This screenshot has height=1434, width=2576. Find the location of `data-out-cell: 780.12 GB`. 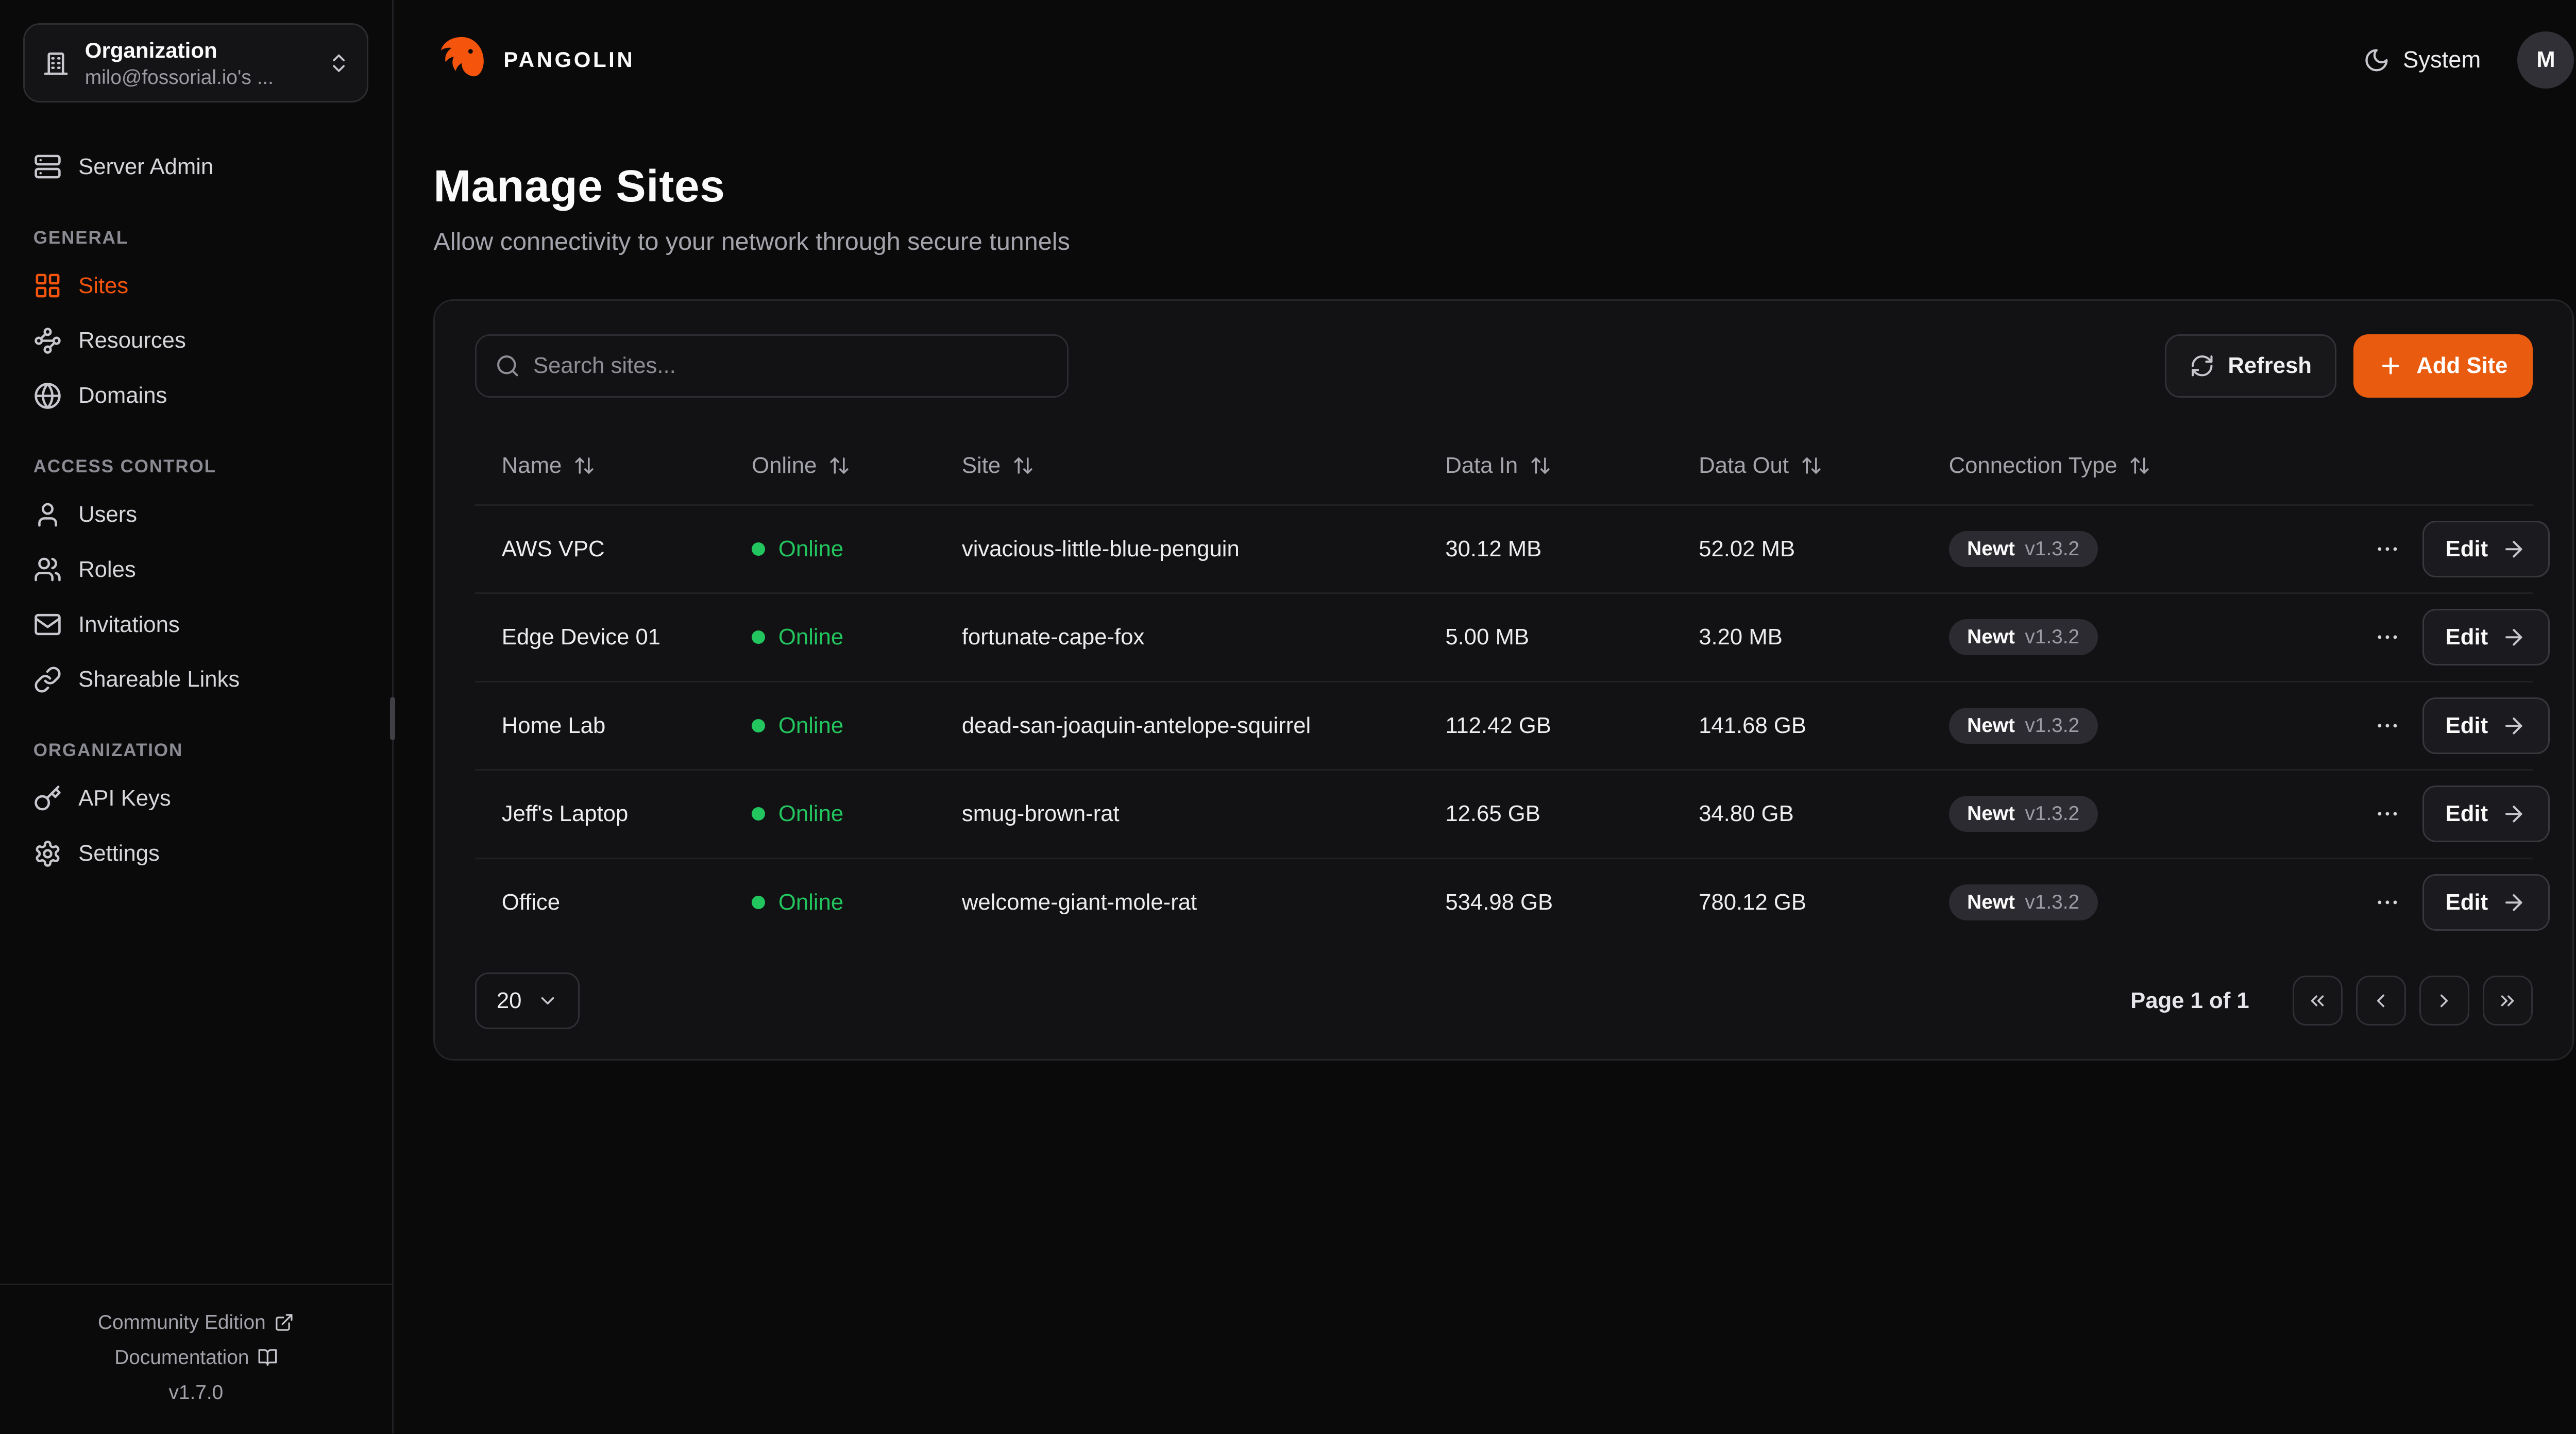

data-out-cell: 780.12 GB is located at coordinates (1752, 902).